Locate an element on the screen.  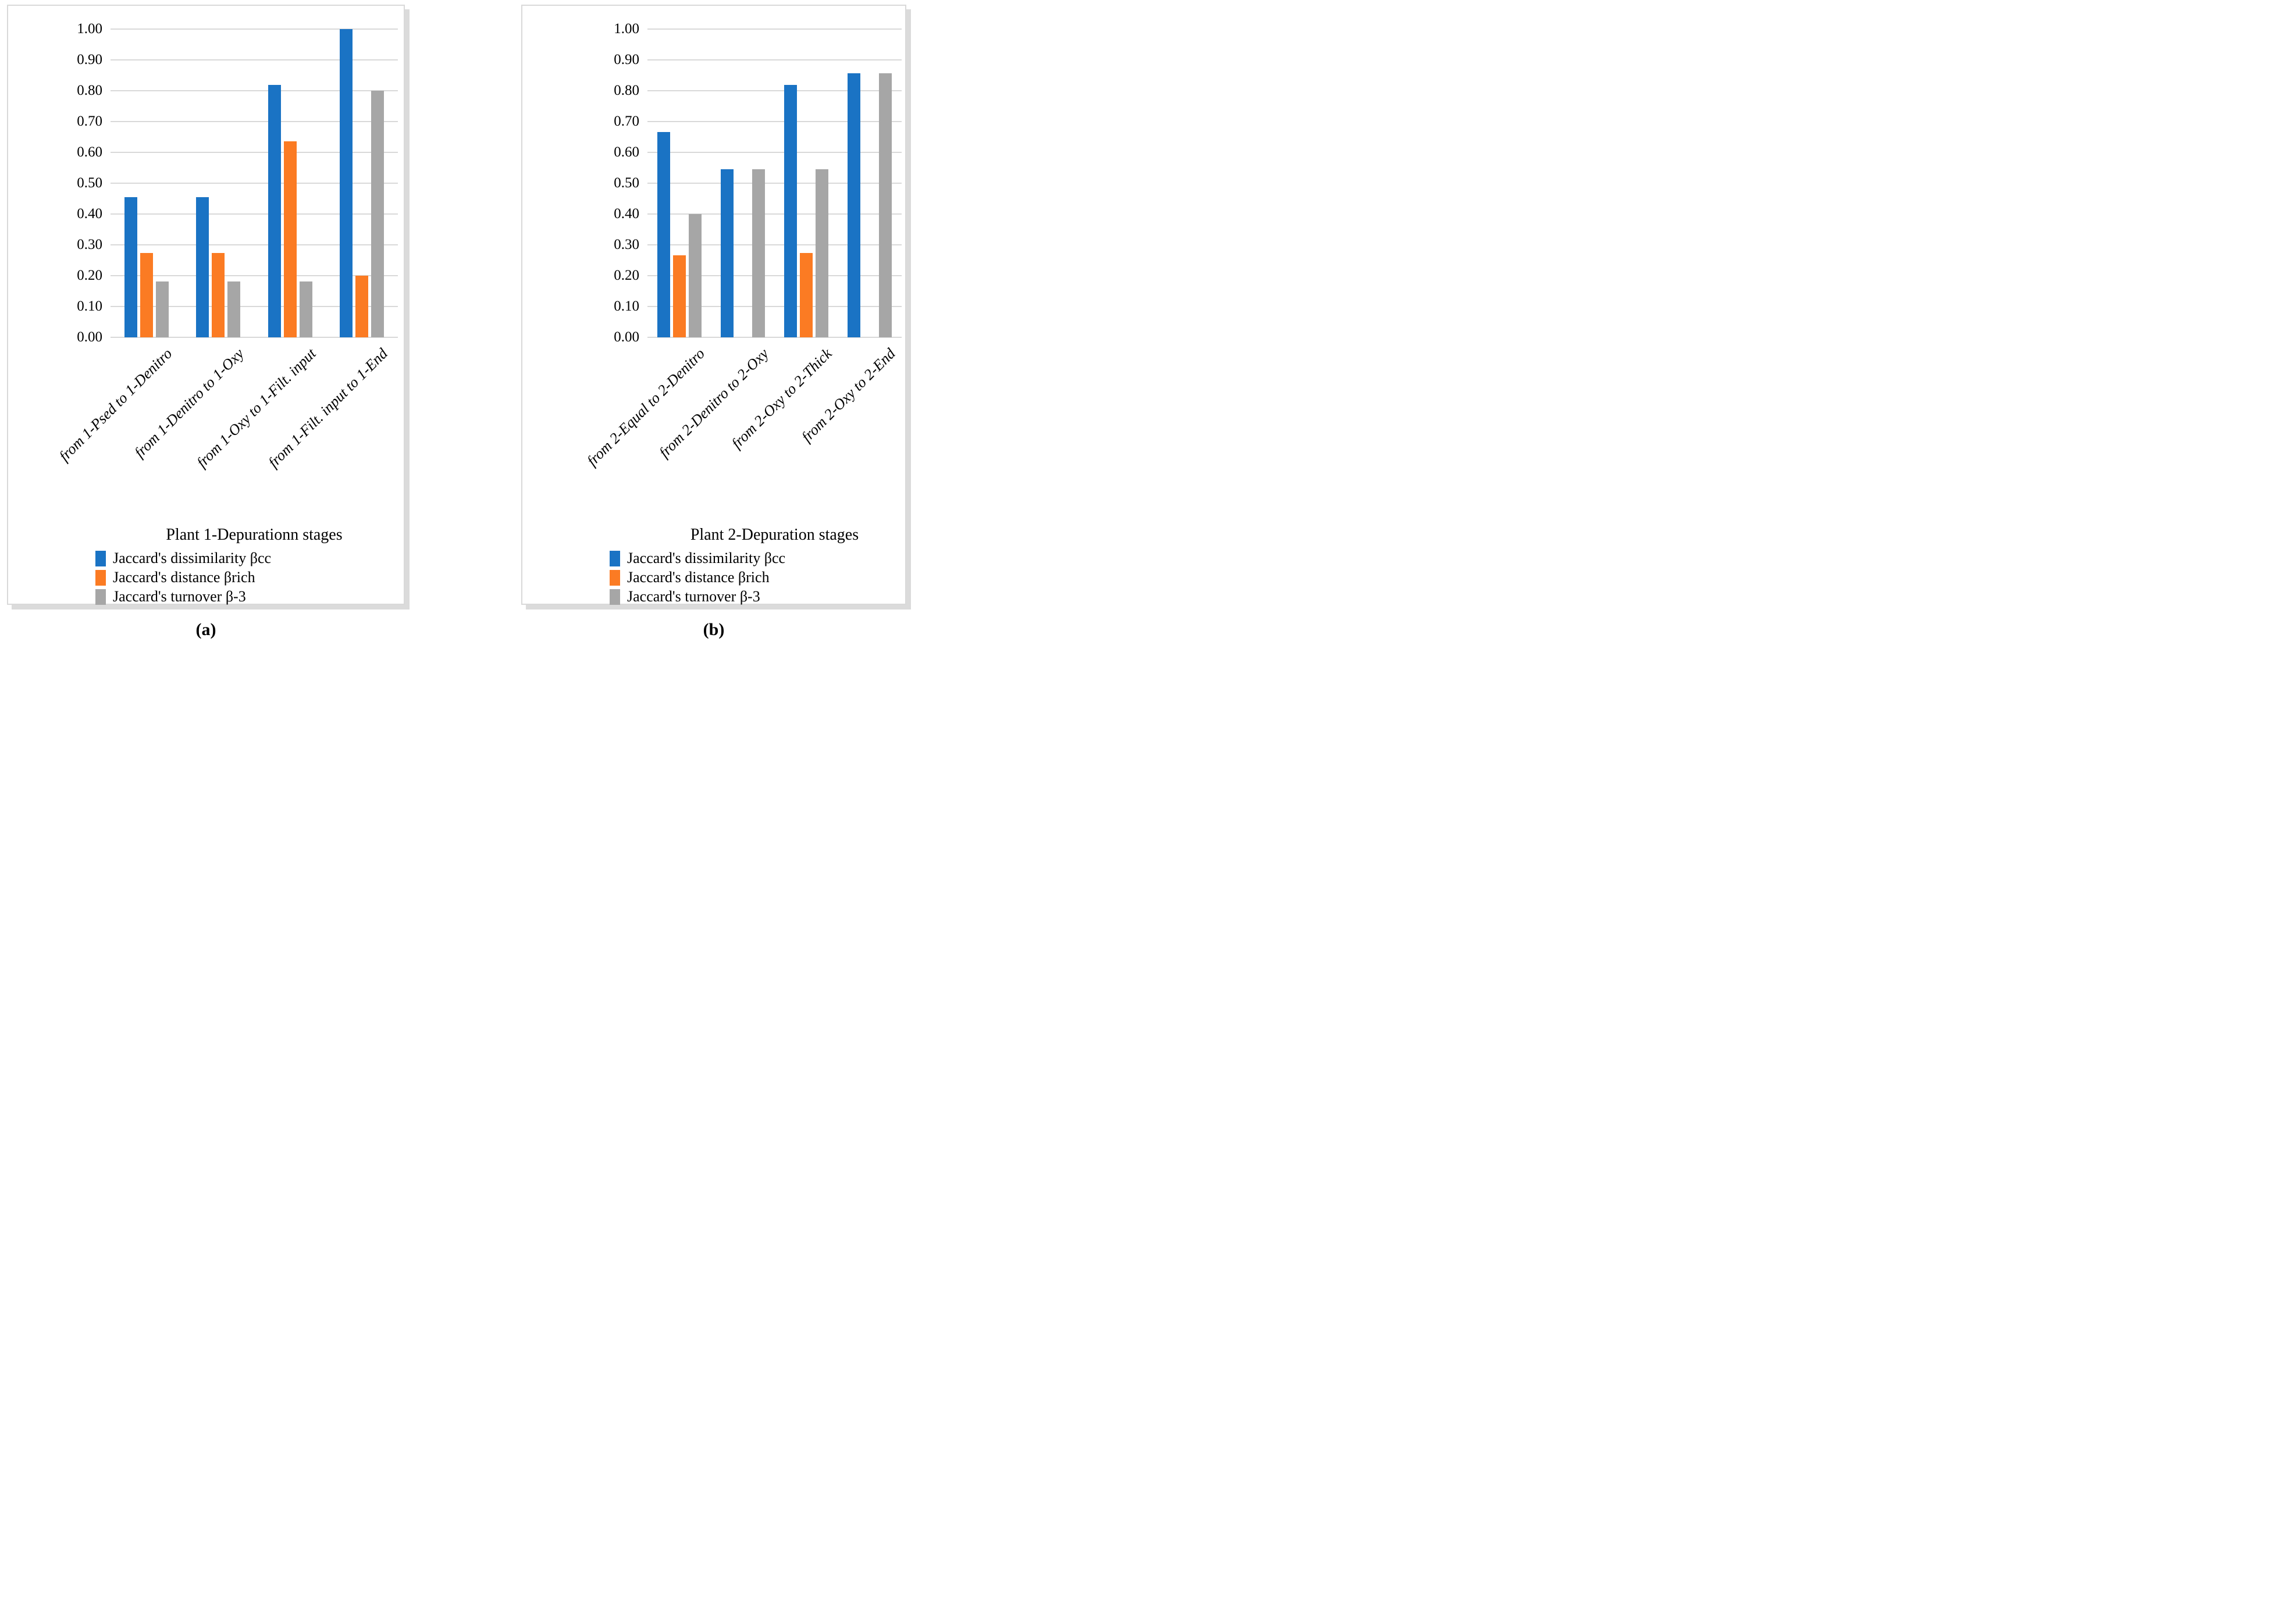
figure-caption-b: (b) is located at coordinates (714, 629).